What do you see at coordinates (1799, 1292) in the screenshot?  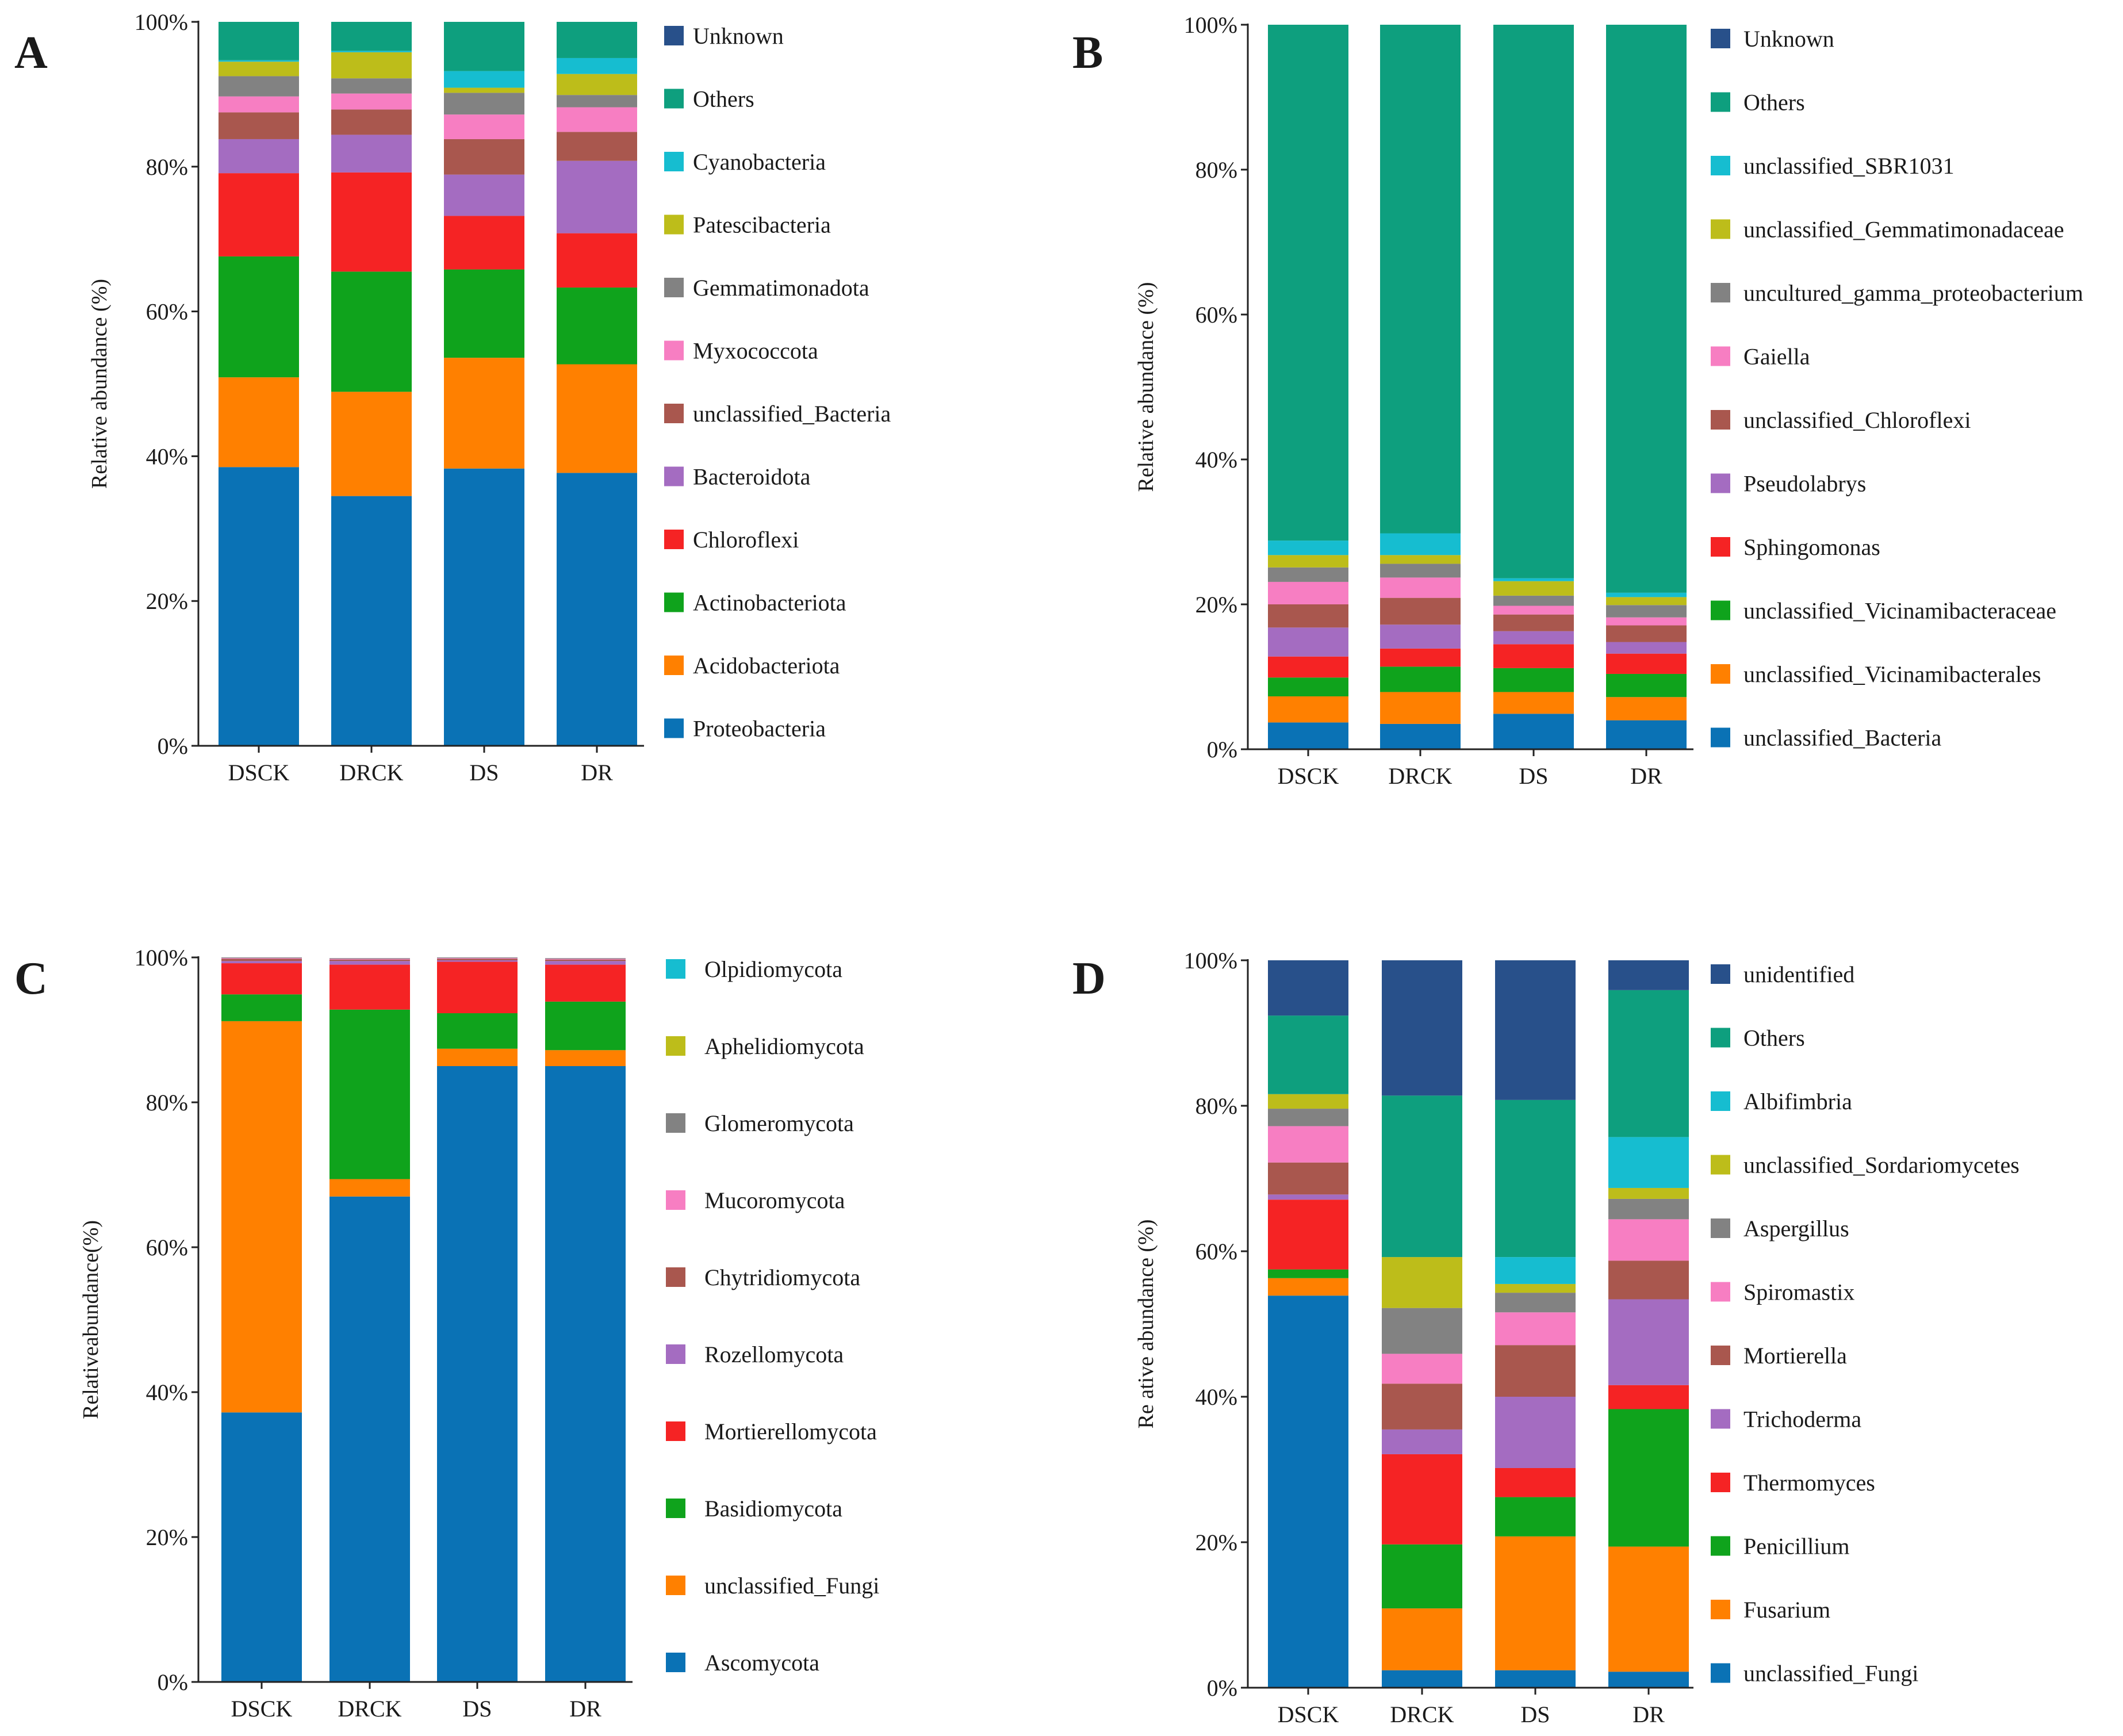 I see `legend-label-d-spiromastix: Spiromastix` at bounding box center [1799, 1292].